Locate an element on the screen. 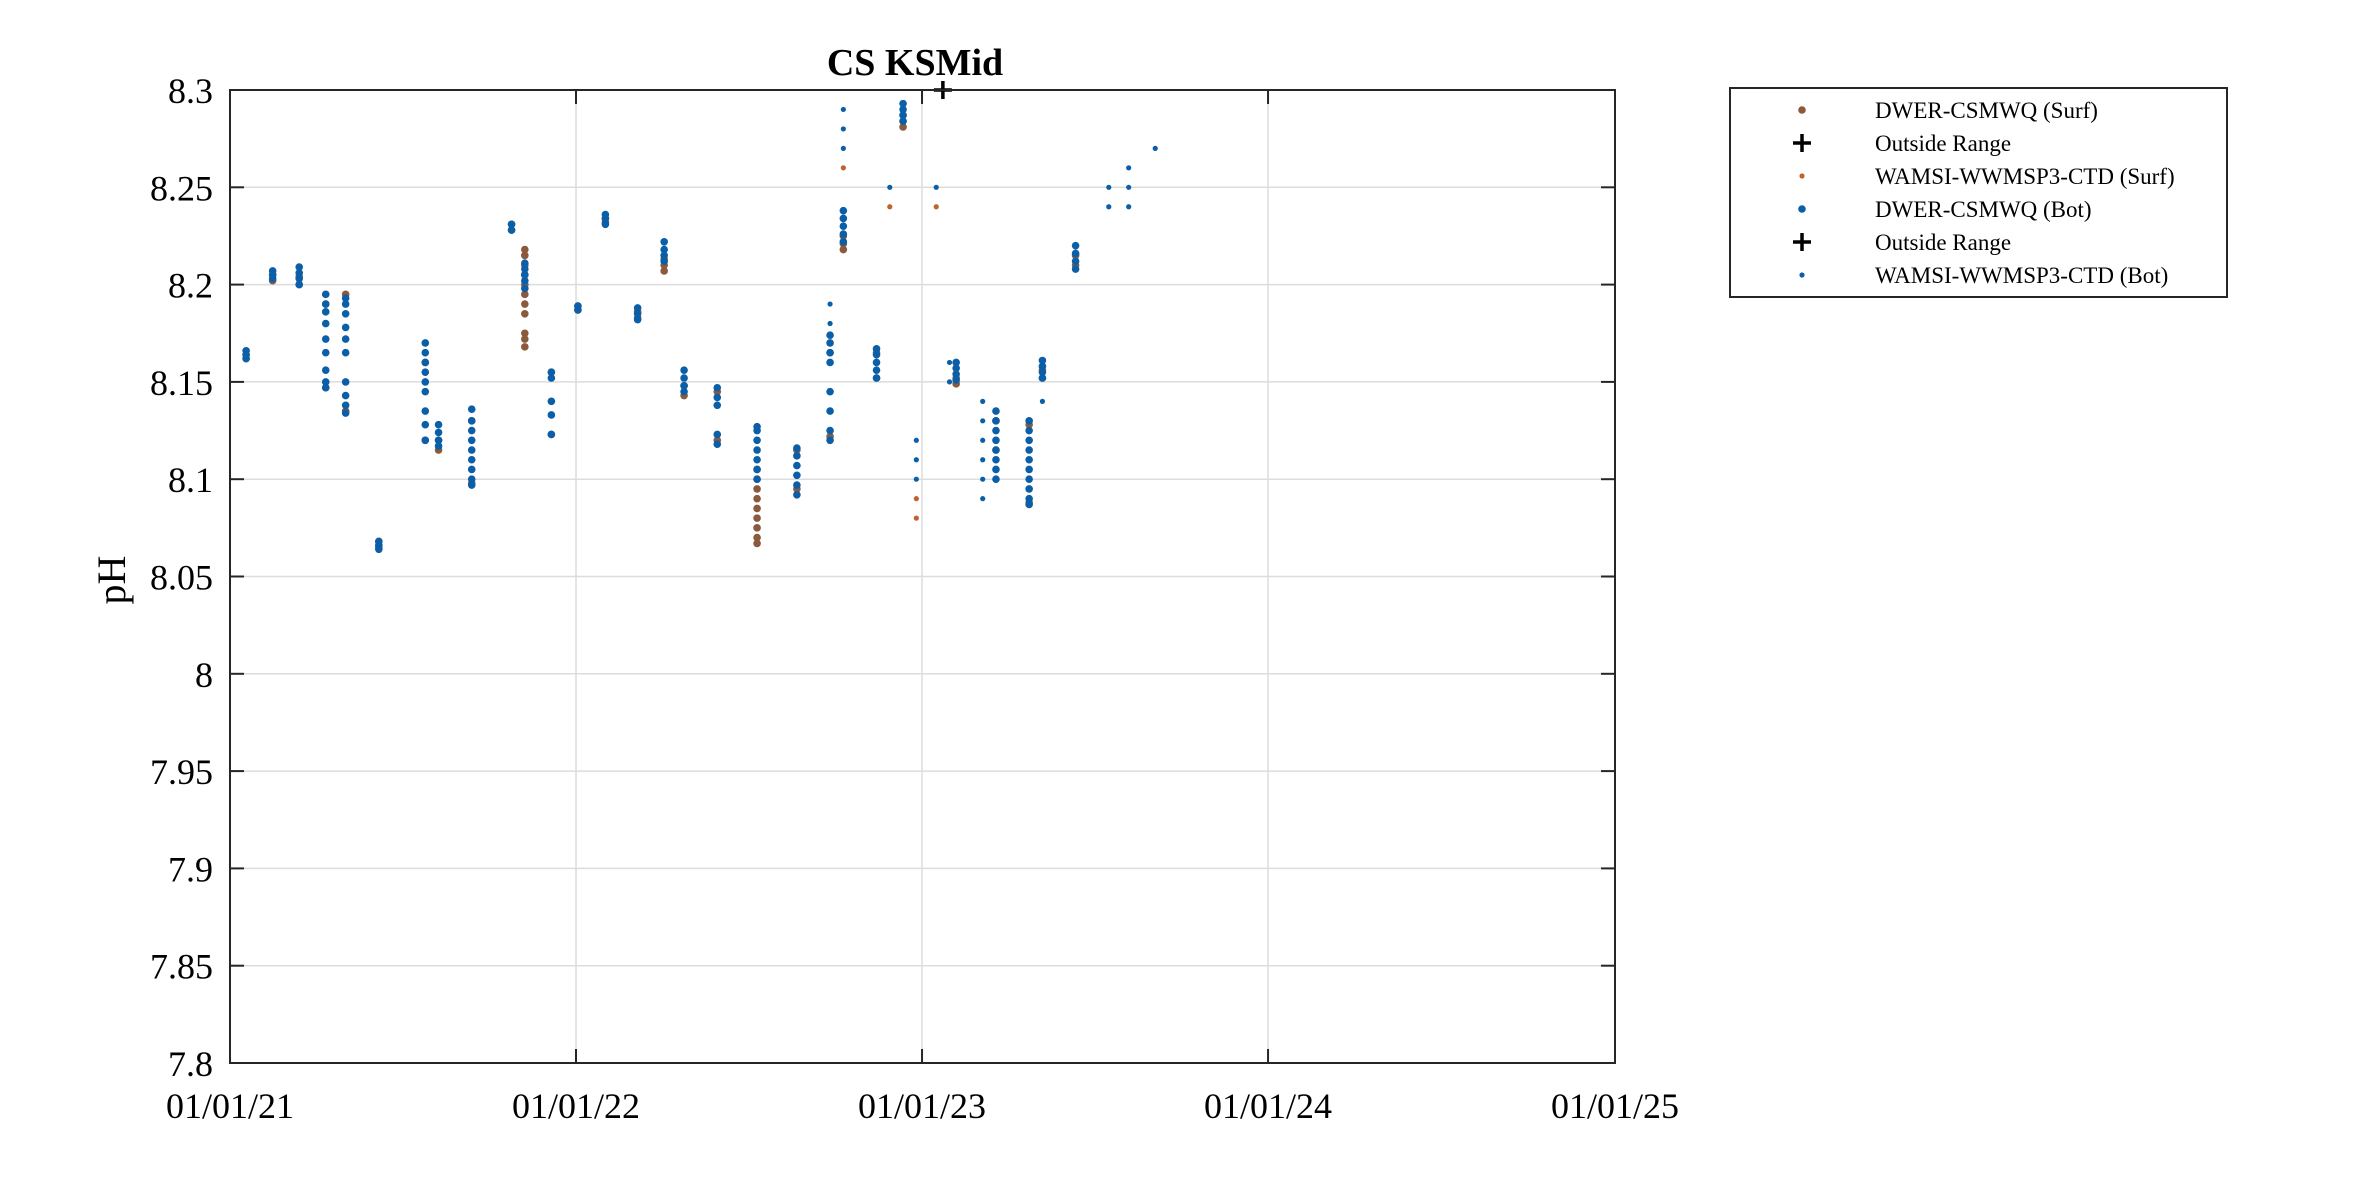 Image resolution: width=2362 pixels, height=1181 pixels. legend-label: Outside Range is located at coordinates (1943, 143).